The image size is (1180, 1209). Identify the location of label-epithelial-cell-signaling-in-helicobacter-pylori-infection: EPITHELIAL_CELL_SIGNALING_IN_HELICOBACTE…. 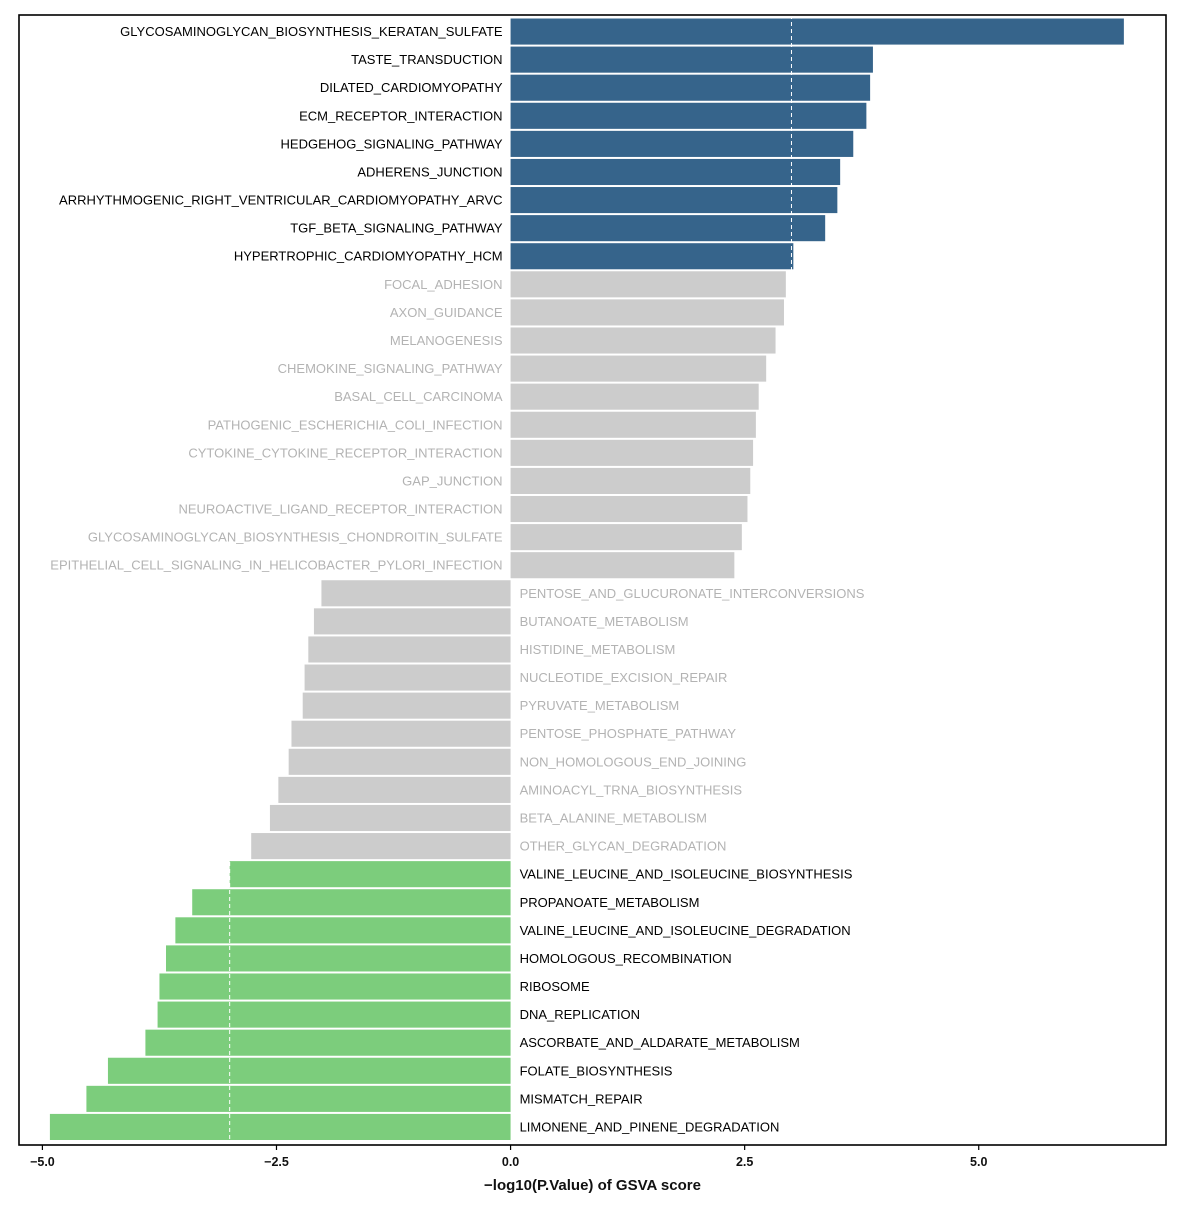
(276, 565).